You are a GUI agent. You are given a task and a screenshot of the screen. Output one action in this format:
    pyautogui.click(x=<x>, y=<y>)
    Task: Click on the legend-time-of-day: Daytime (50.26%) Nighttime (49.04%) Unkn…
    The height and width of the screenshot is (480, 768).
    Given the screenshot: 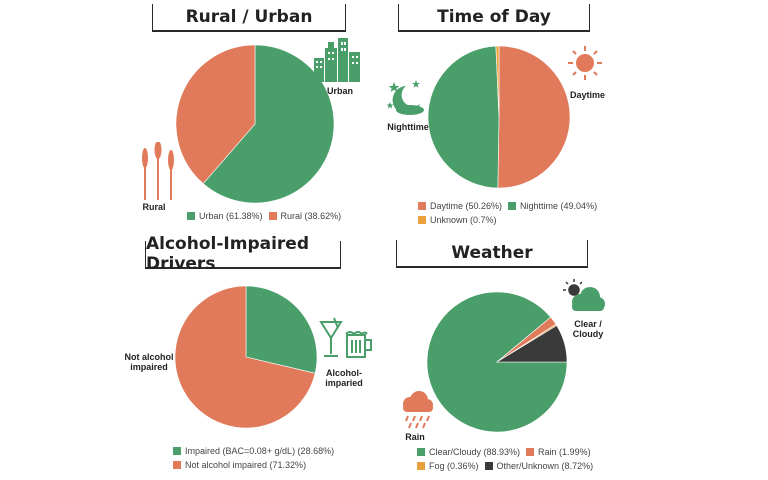 What is the action you would take?
    pyautogui.click(x=513, y=215)
    